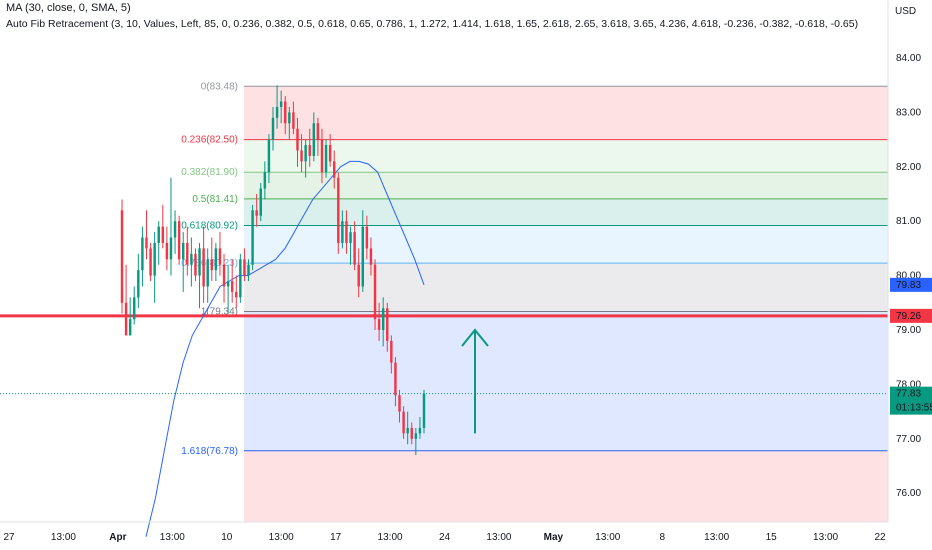  What do you see at coordinates (117, 537) in the screenshot?
I see `time-tick-label: Apr` at bounding box center [117, 537].